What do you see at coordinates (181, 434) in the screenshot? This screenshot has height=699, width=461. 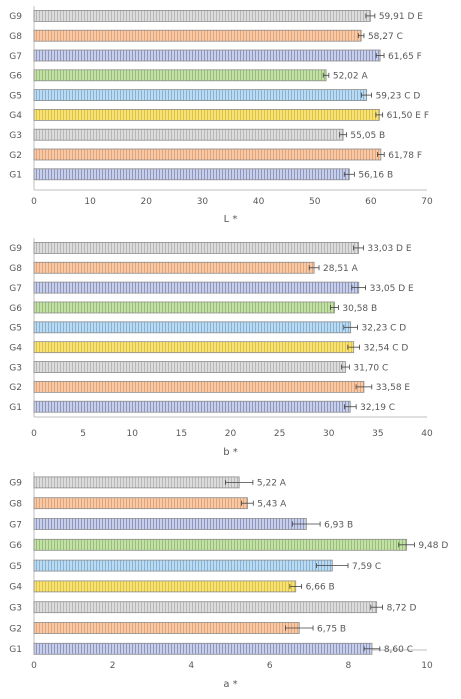 I see `x-tick-label: 15` at bounding box center [181, 434].